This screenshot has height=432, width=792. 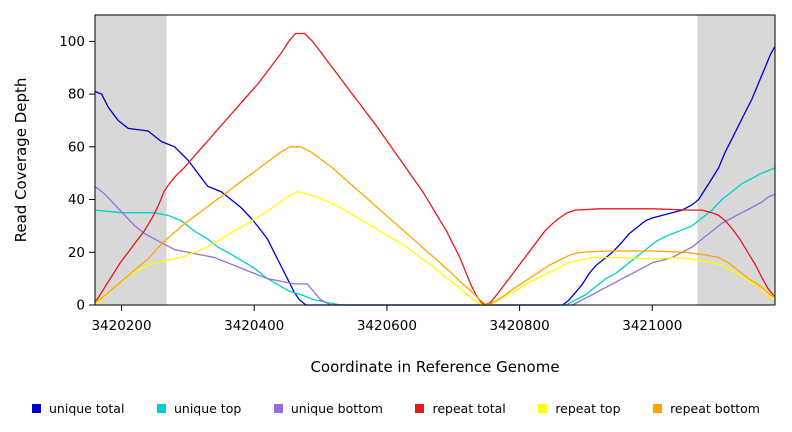 I want to click on legend-label: repeat bottom, so click(x=715, y=408).